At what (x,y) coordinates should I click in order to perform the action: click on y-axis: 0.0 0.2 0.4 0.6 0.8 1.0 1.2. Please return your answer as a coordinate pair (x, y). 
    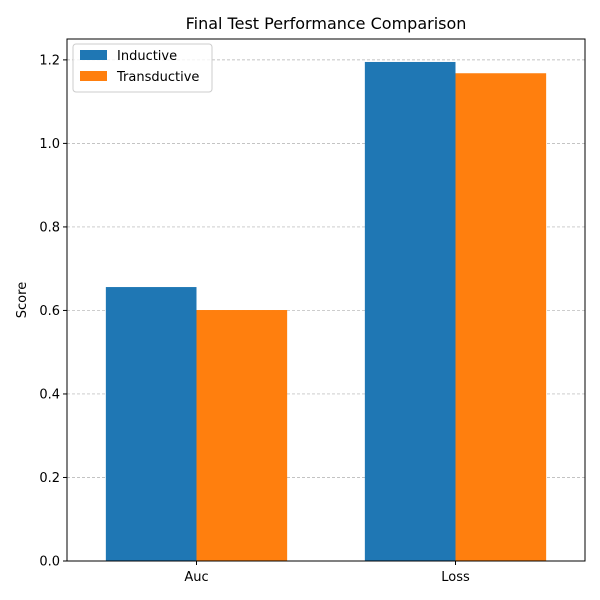
    Looking at the image, I should click on (53, 311).